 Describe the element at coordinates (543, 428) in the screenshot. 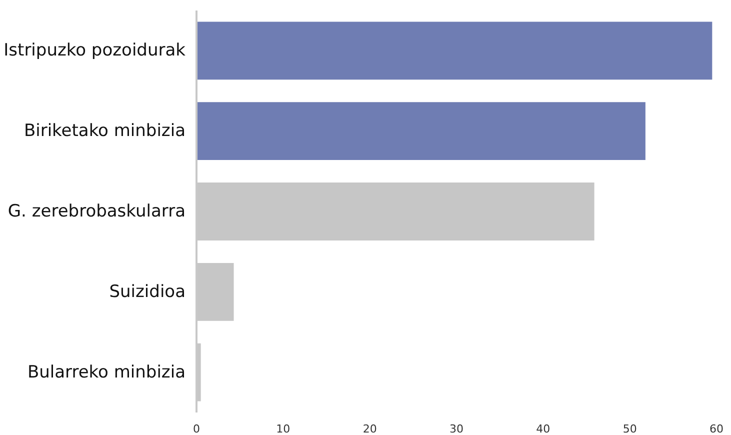

I see `x-tick-label: 40` at that location.